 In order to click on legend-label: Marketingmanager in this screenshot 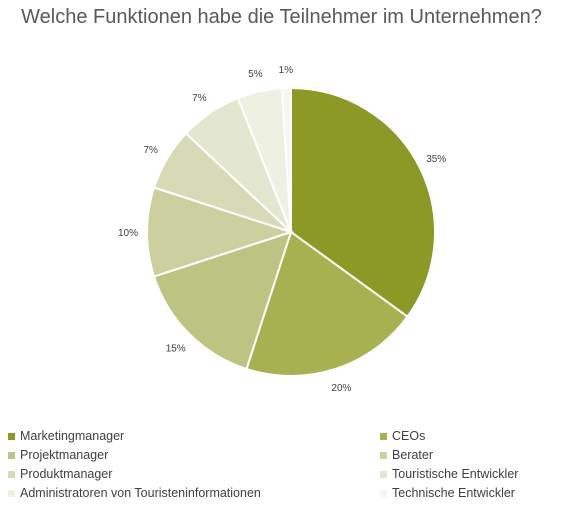, I will do `click(72, 436)`.